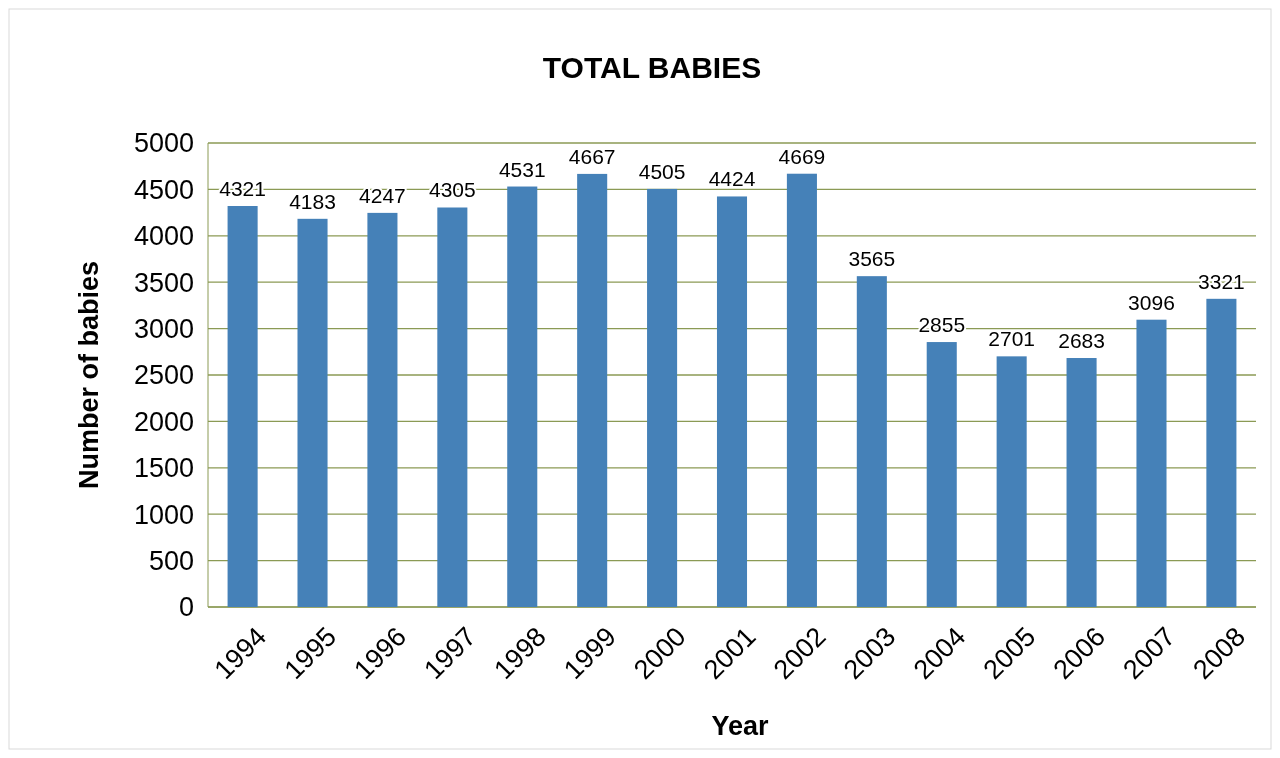 Image resolution: width=1280 pixels, height=758 pixels. Describe the element at coordinates (1012, 339) in the screenshot. I see `data-label: 2701` at that location.